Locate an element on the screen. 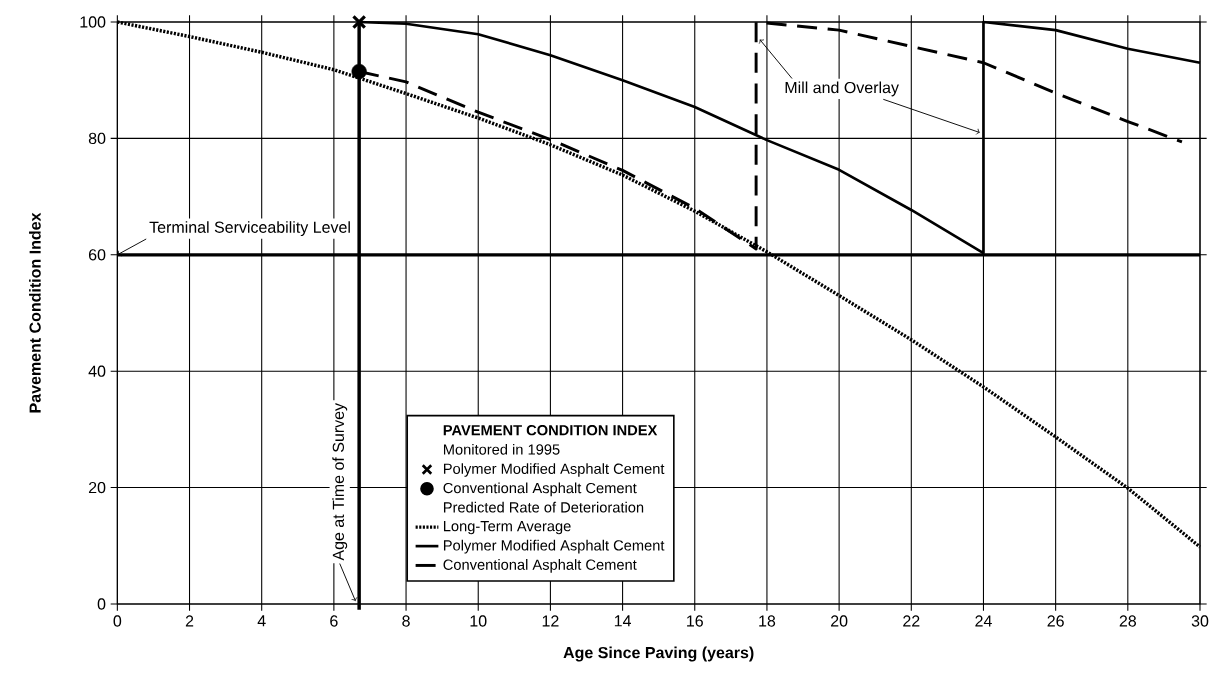  x-tick-label: 12 is located at coordinates (550, 621).